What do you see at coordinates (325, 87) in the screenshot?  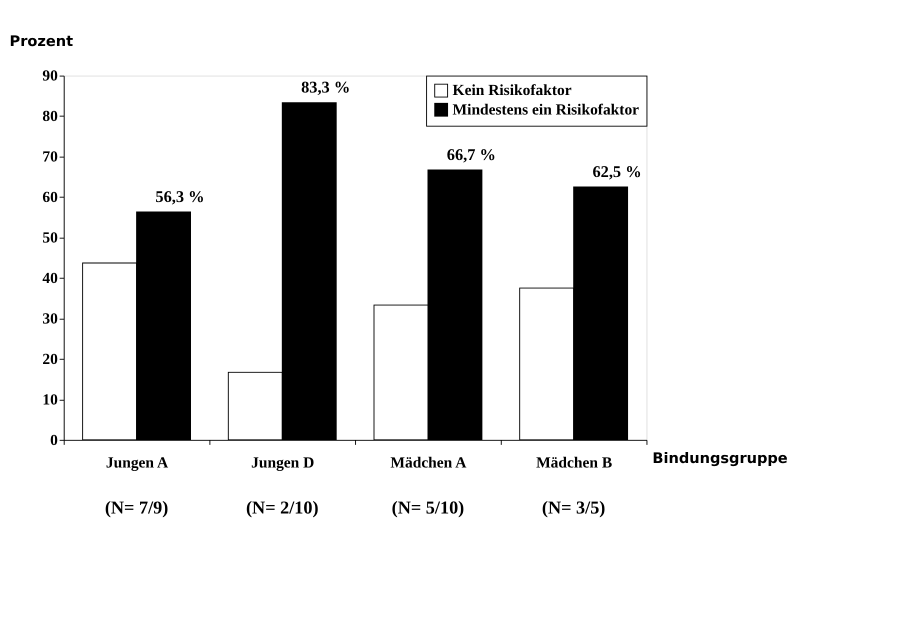 I see `data-label: 83,3 %` at bounding box center [325, 87].